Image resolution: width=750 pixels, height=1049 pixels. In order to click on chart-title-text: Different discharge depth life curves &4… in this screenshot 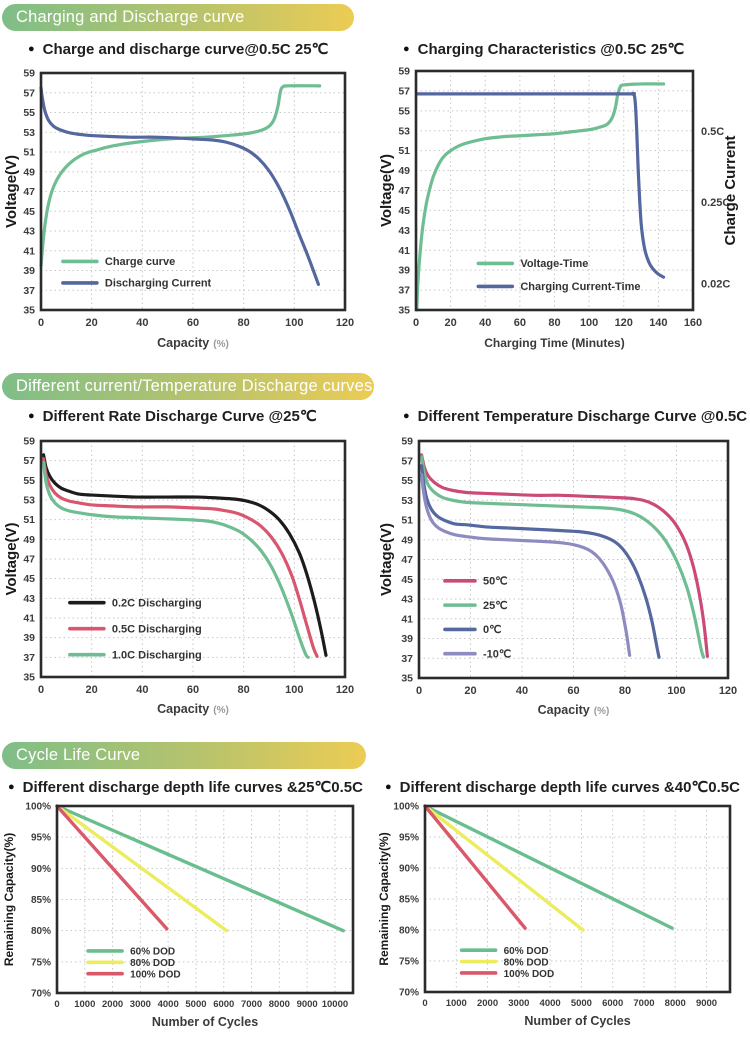, I will do `click(569, 787)`.